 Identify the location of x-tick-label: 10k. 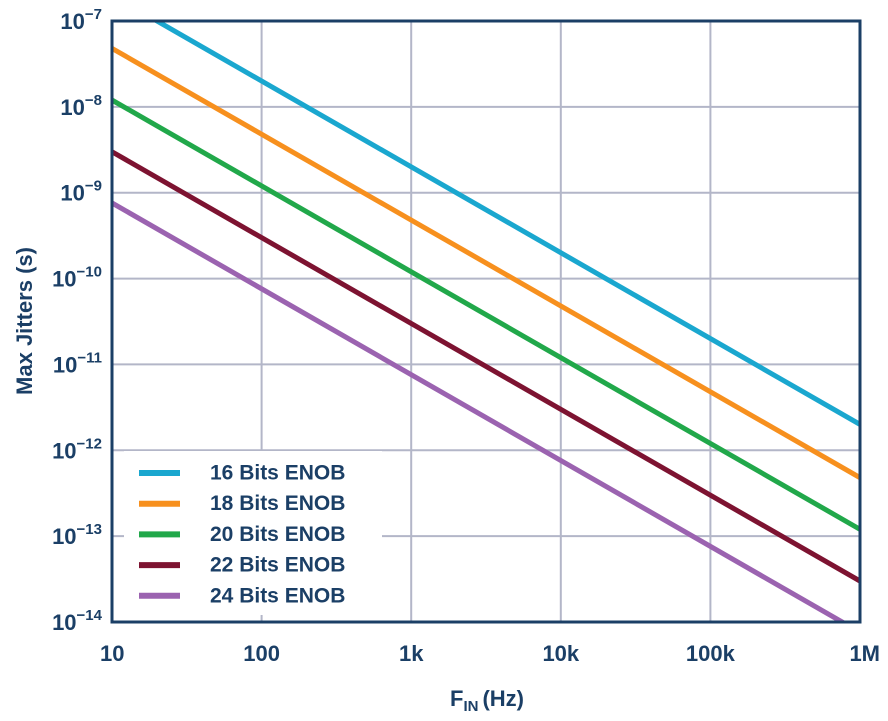
(560, 653).